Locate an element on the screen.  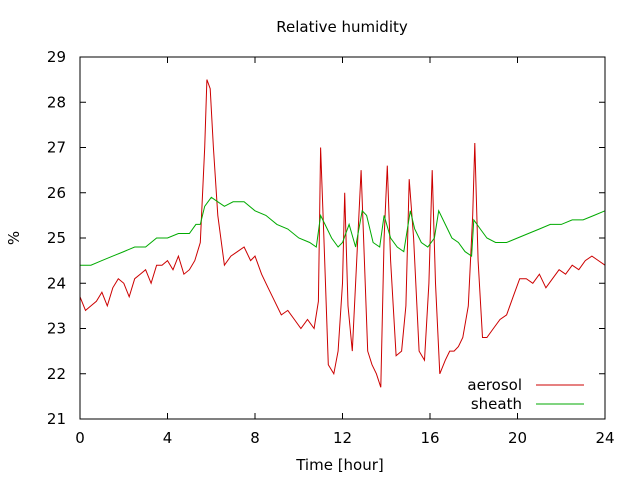
y-tick-label: 23 is located at coordinates (56, 329).